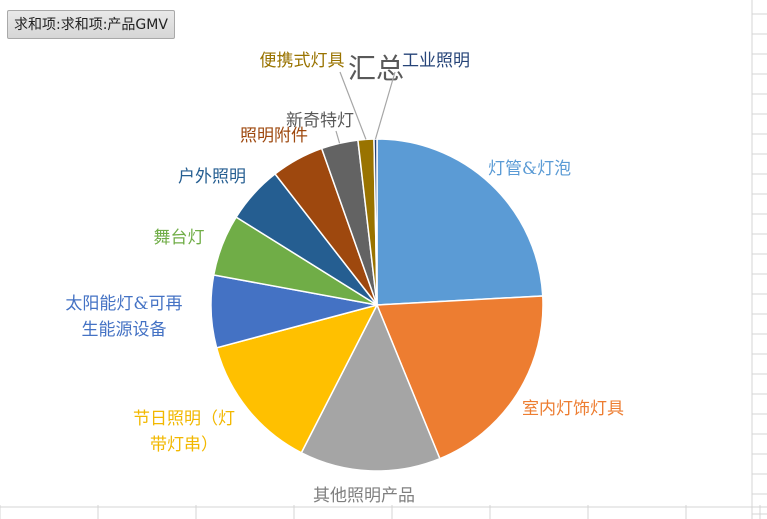  What do you see at coordinates (179, 238) in the screenshot?
I see `slice-label: 舞台灯` at bounding box center [179, 238].